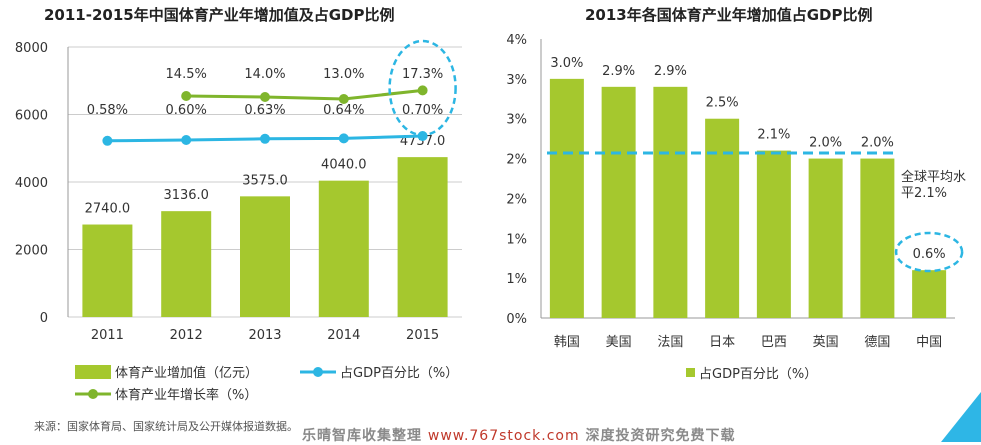 The image size is (981, 445). What do you see at coordinates (422, 110) in the screenshot?
I see `line-data-label: 0.70%` at bounding box center [422, 110].